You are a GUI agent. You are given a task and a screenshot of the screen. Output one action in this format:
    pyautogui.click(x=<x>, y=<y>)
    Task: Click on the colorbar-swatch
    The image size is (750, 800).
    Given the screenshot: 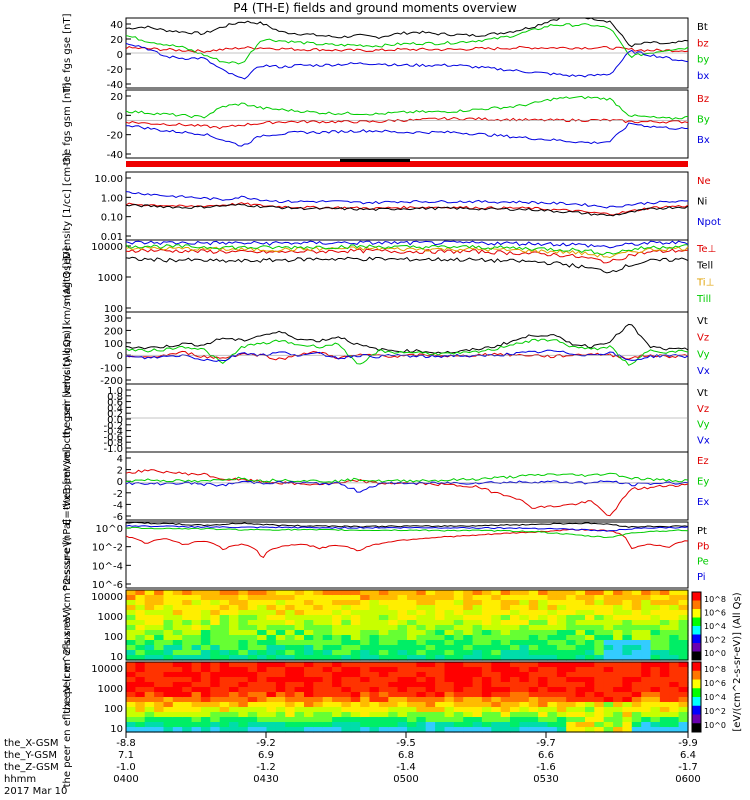 What is the action you would take?
    pyautogui.click(x=696, y=675)
    